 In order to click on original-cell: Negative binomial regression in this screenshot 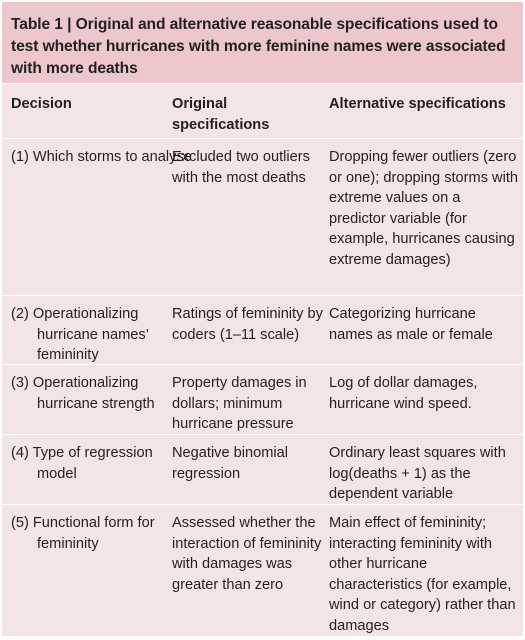, I will do `click(230, 463)`.